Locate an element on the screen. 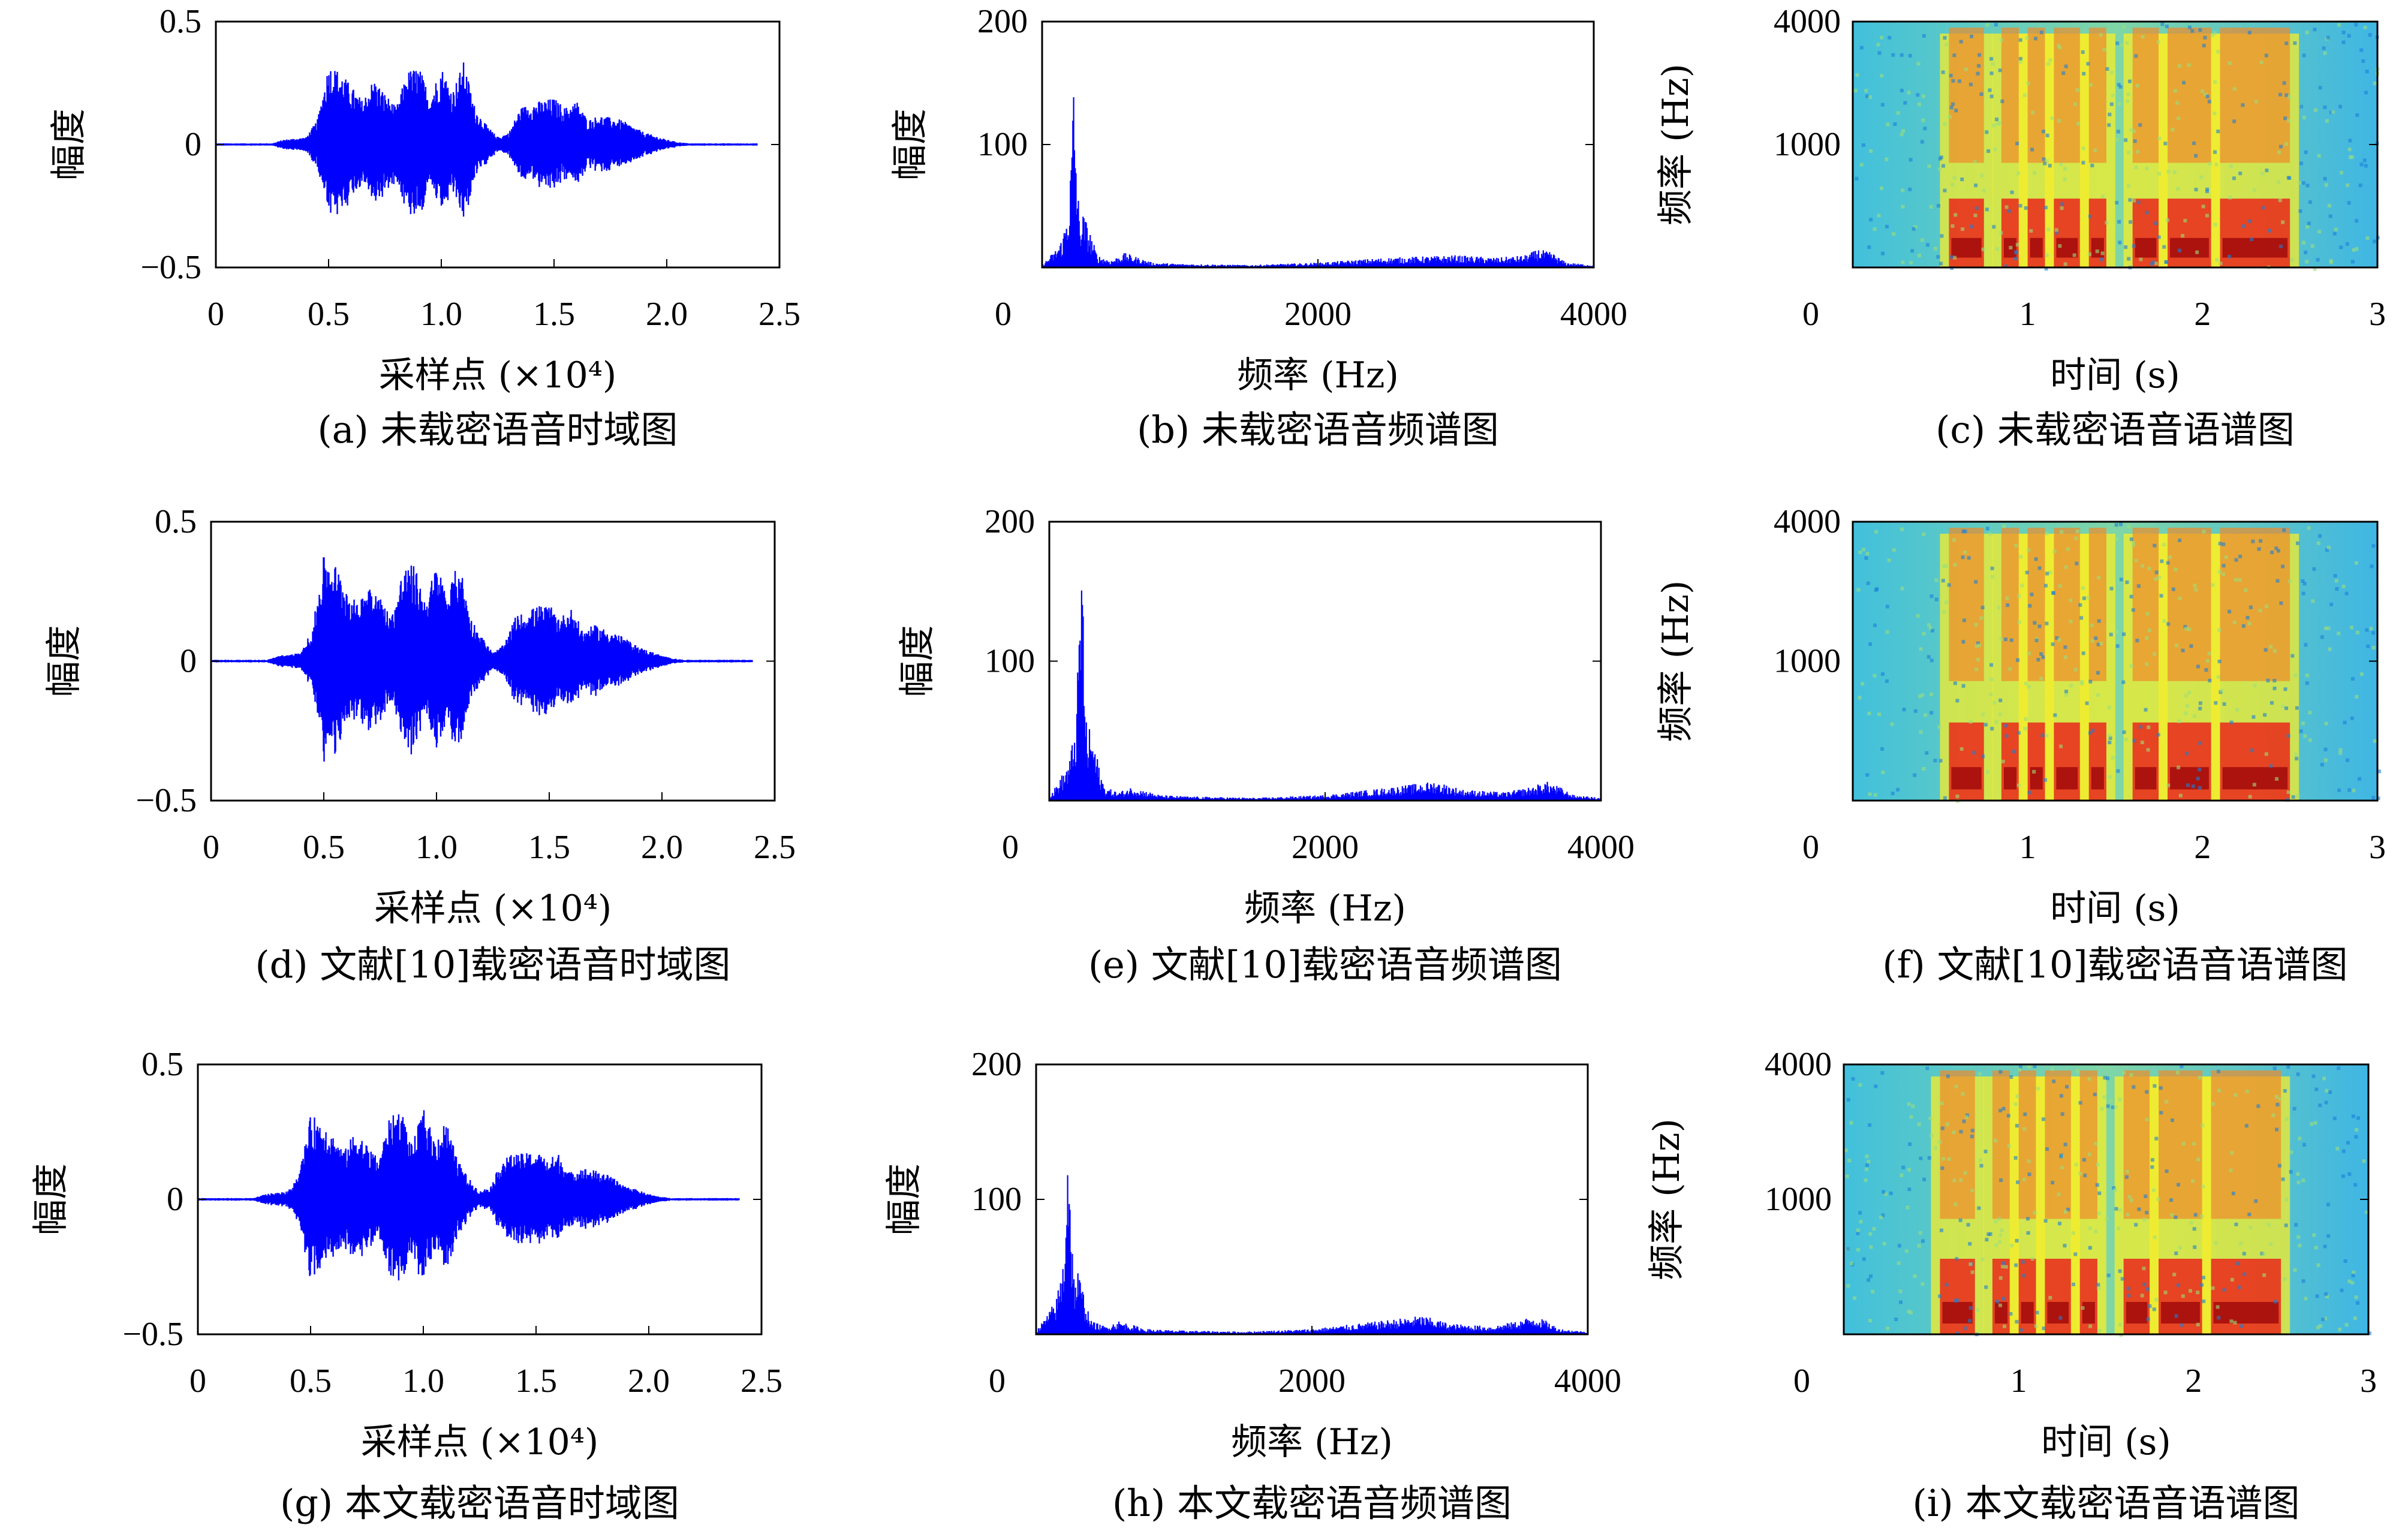 This screenshot has height=1537, width=2408. panel-c: 0 1 2 3 4000 1000 时间 (s) 频率 (Hz) (c) 未载密语音语谱图 is located at coordinates (2021, 227).